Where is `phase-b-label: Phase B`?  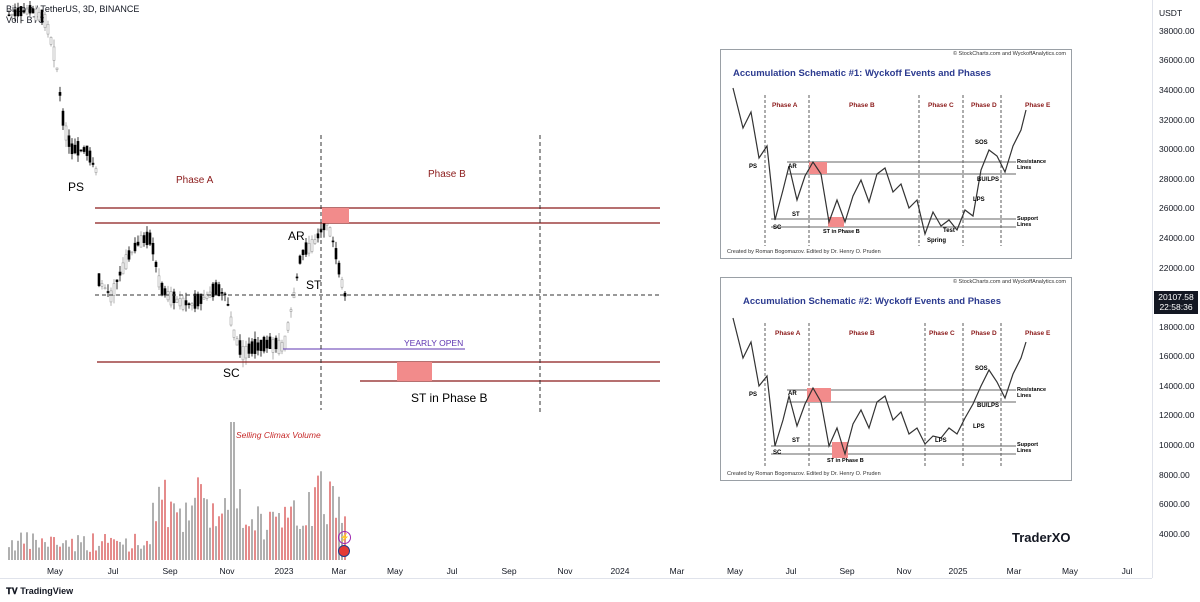
phase-b-label: Phase B is located at coordinates (447, 174).